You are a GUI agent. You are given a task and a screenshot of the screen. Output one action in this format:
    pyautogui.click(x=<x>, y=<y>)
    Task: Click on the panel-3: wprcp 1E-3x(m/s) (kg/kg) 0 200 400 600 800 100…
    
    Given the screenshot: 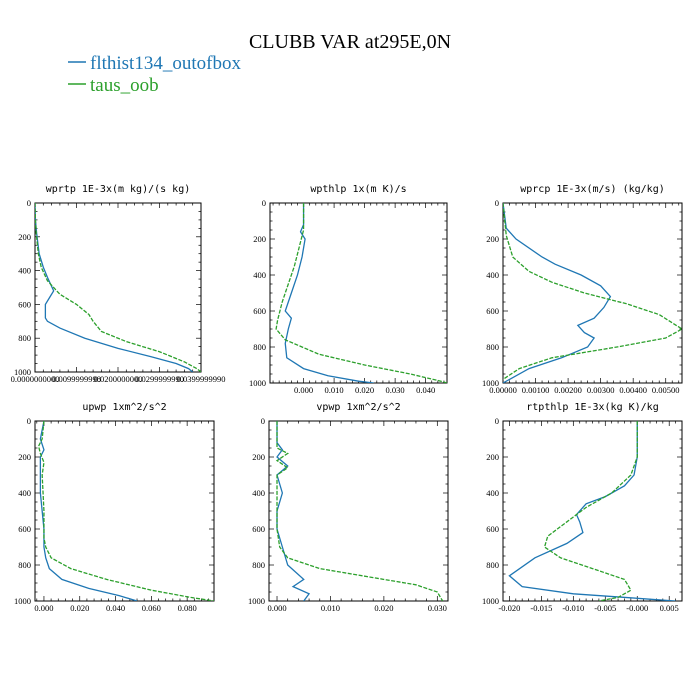 What is the action you would take?
    pyautogui.click(x=582, y=289)
    